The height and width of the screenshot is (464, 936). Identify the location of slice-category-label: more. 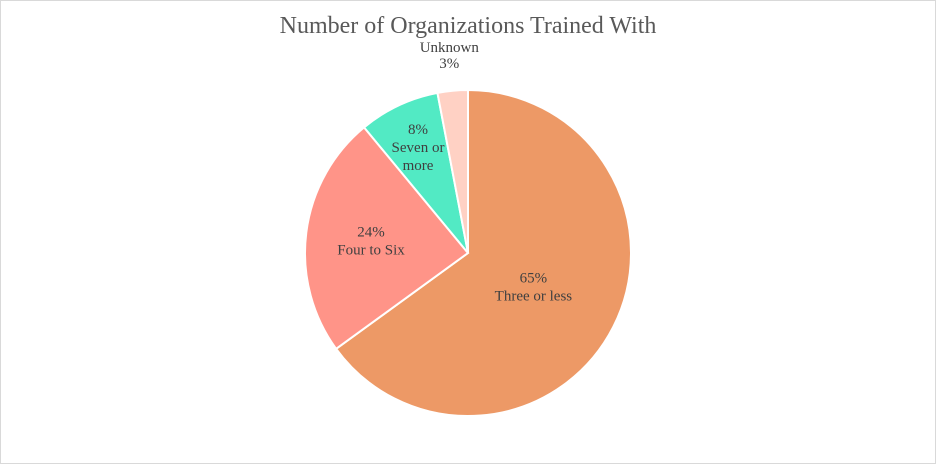
(418, 166).